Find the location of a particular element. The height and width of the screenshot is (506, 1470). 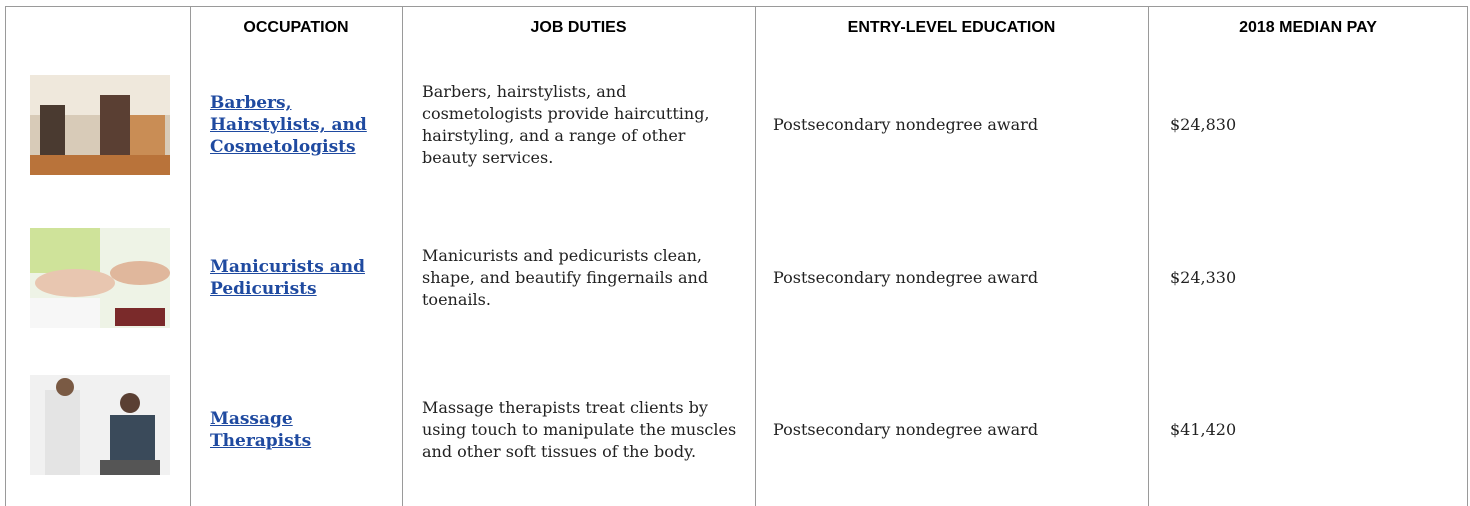

occupation-link: Massage Therapists is located at coordinates (261, 430).